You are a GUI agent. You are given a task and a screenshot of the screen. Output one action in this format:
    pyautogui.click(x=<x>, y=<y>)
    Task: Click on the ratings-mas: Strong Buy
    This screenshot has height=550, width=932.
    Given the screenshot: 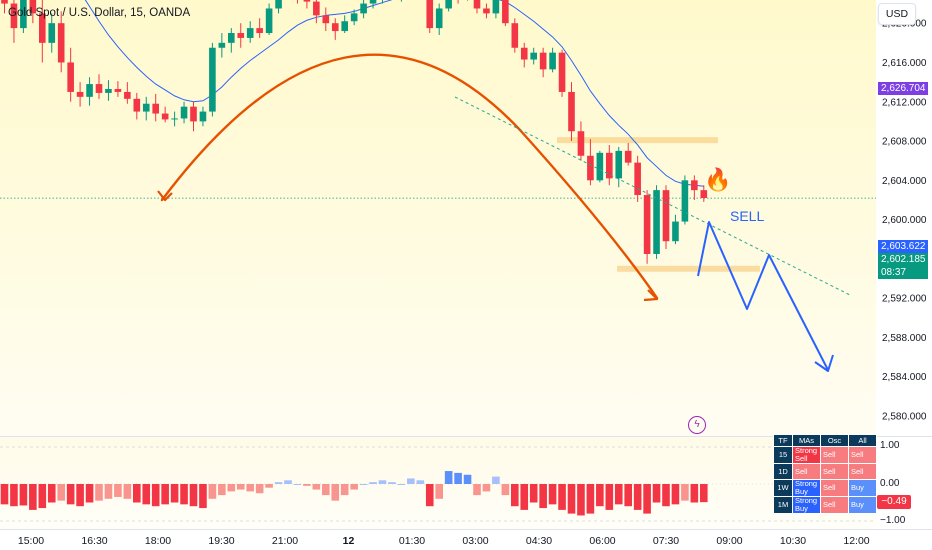 What is the action you would take?
    pyautogui.click(x=806, y=488)
    